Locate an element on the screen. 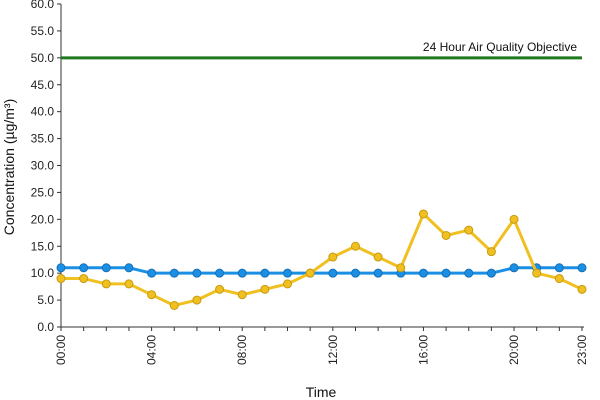  x-tick-label: 00:00 is located at coordinates (61, 350).